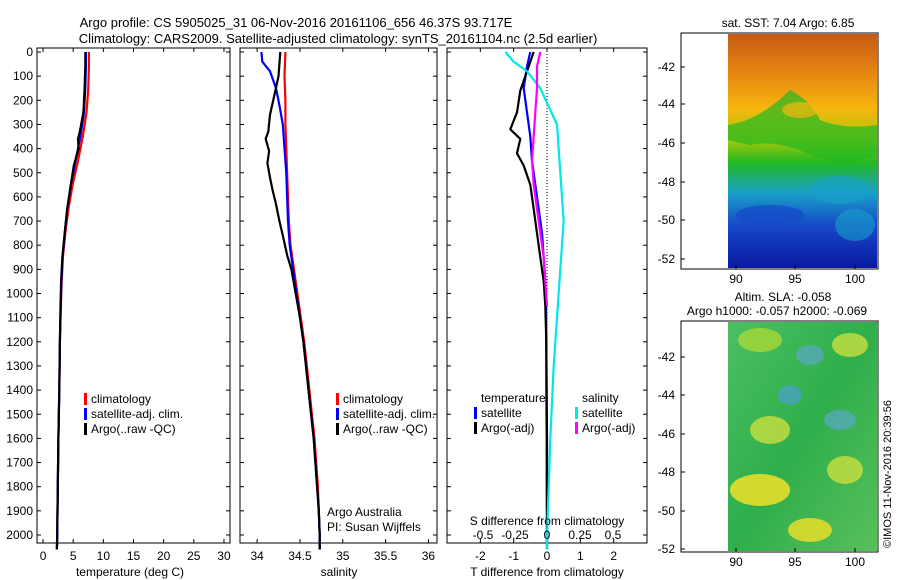  I want to click on legend-swatch-satellite, so click(85, 414).